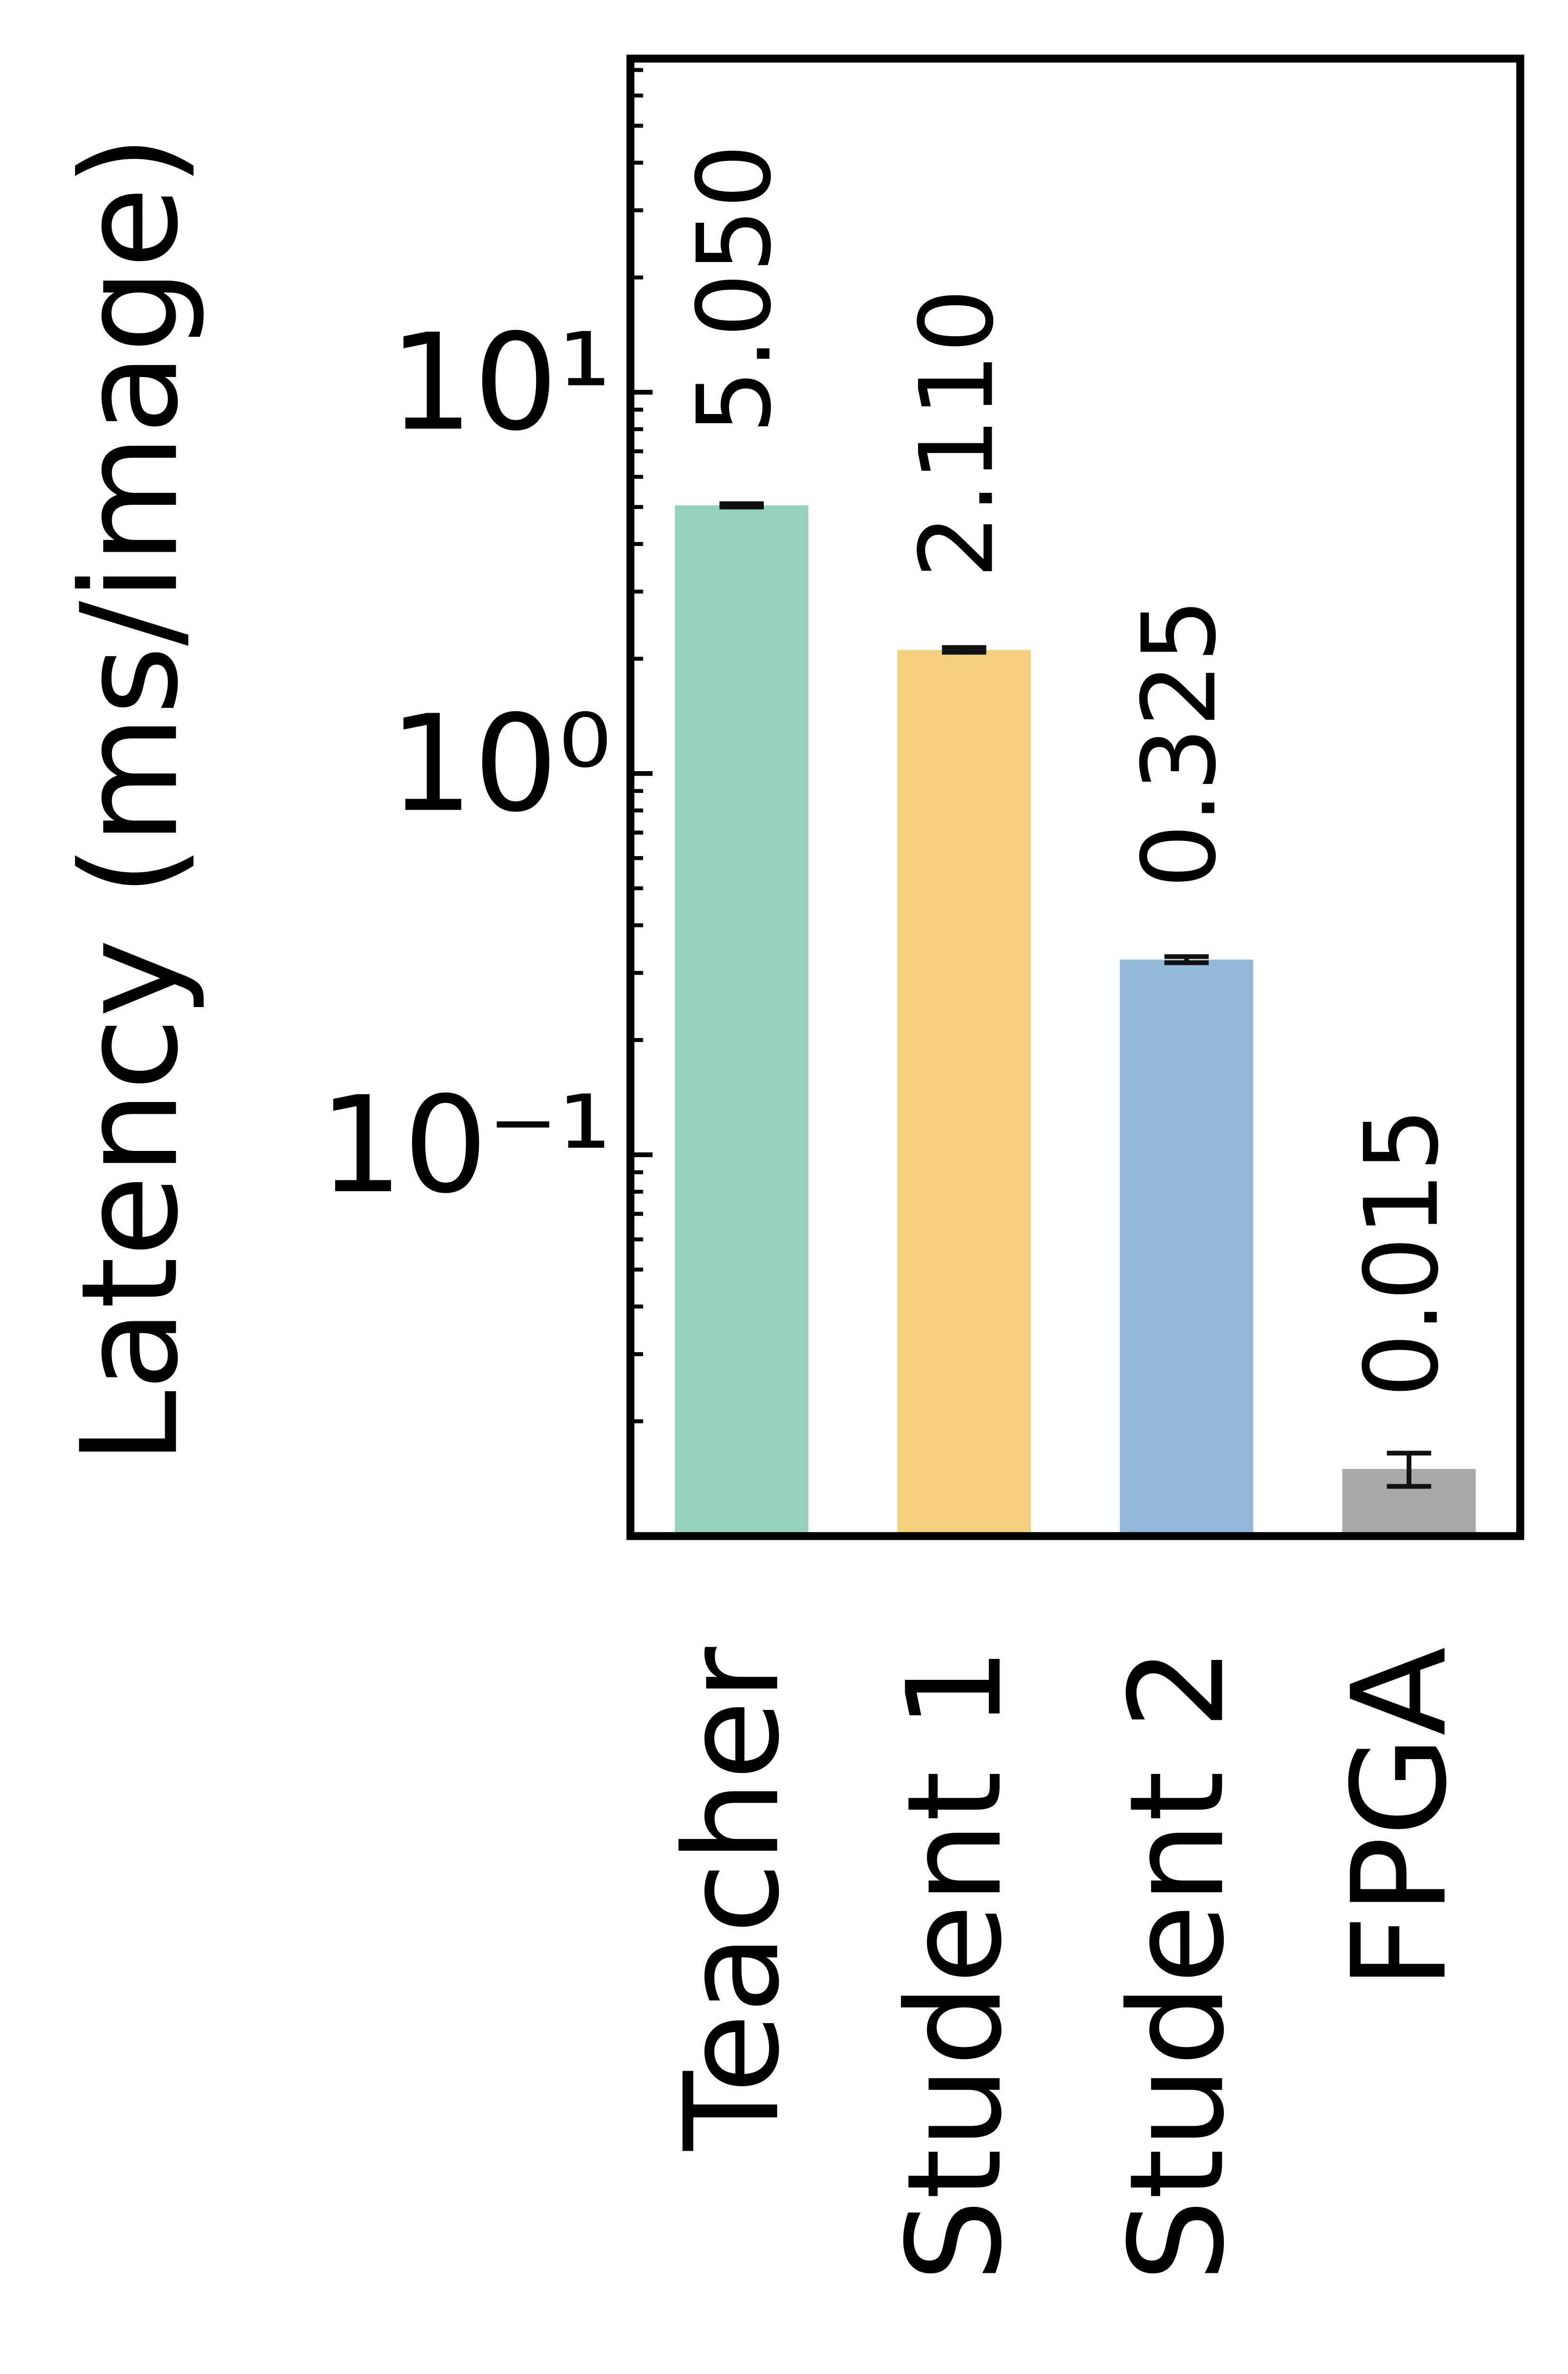 The height and width of the screenshot is (2374, 1568). What do you see at coordinates (1180, 743) in the screenshot?
I see `value-label: 0.325` at bounding box center [1180, 743].